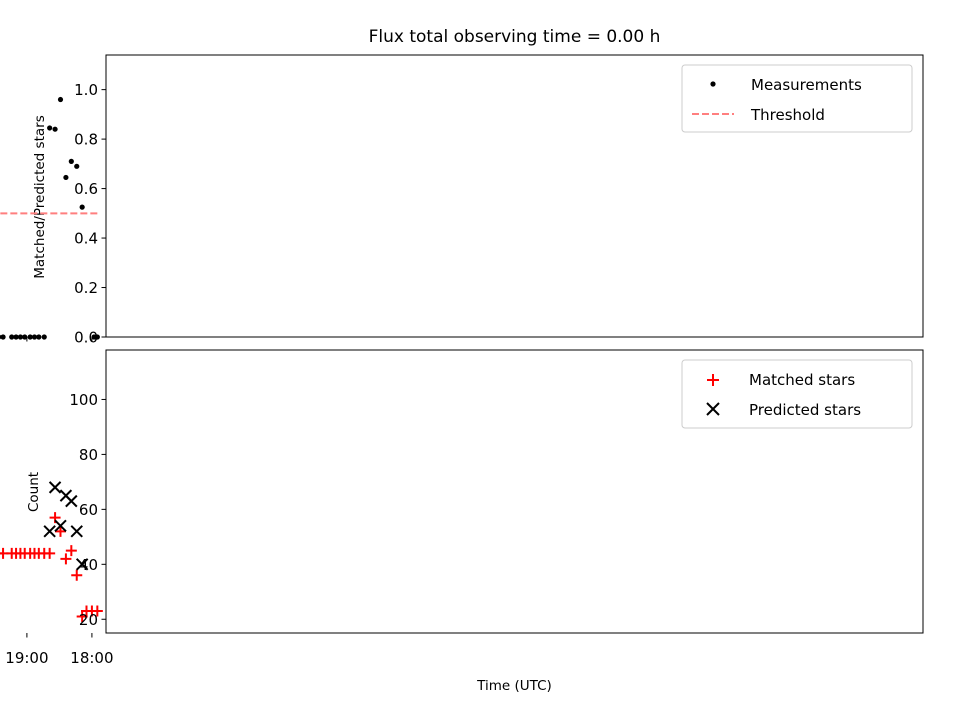  What do you see at coordinates (83, 400) in the screenshot?
I see `bottom-y-tick-label: 100` at bounding box center [83, 400].